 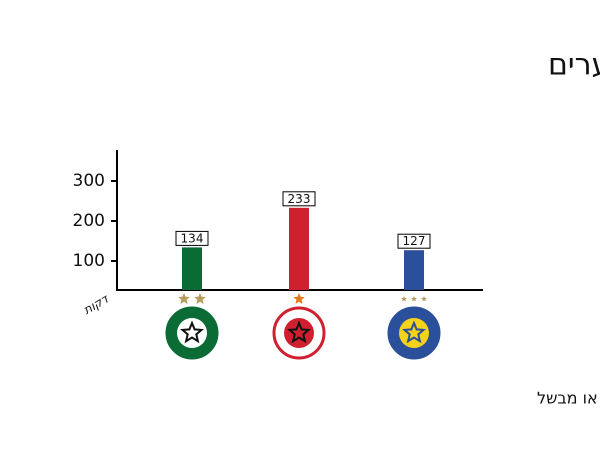 I want to click on value-label: 134, so click(x=192, y=238).